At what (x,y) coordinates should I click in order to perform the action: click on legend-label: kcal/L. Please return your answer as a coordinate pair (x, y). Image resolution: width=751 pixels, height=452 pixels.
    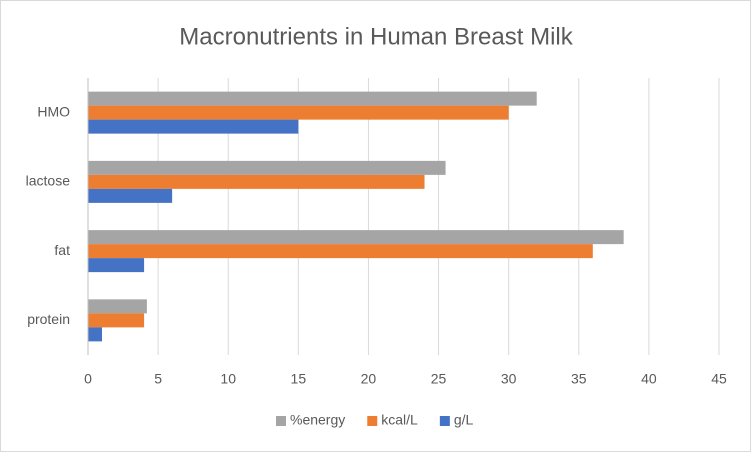
    Looking at the image, I should click on (399, 420).